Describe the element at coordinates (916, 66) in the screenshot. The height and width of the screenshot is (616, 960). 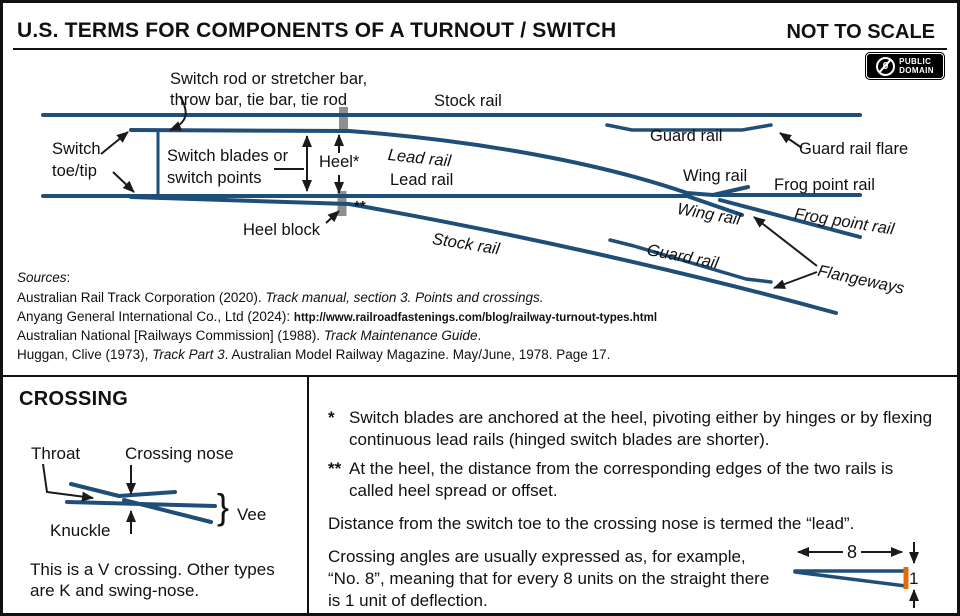
I see `public-domain-text: PUBLIC DOMAIN` at that location.